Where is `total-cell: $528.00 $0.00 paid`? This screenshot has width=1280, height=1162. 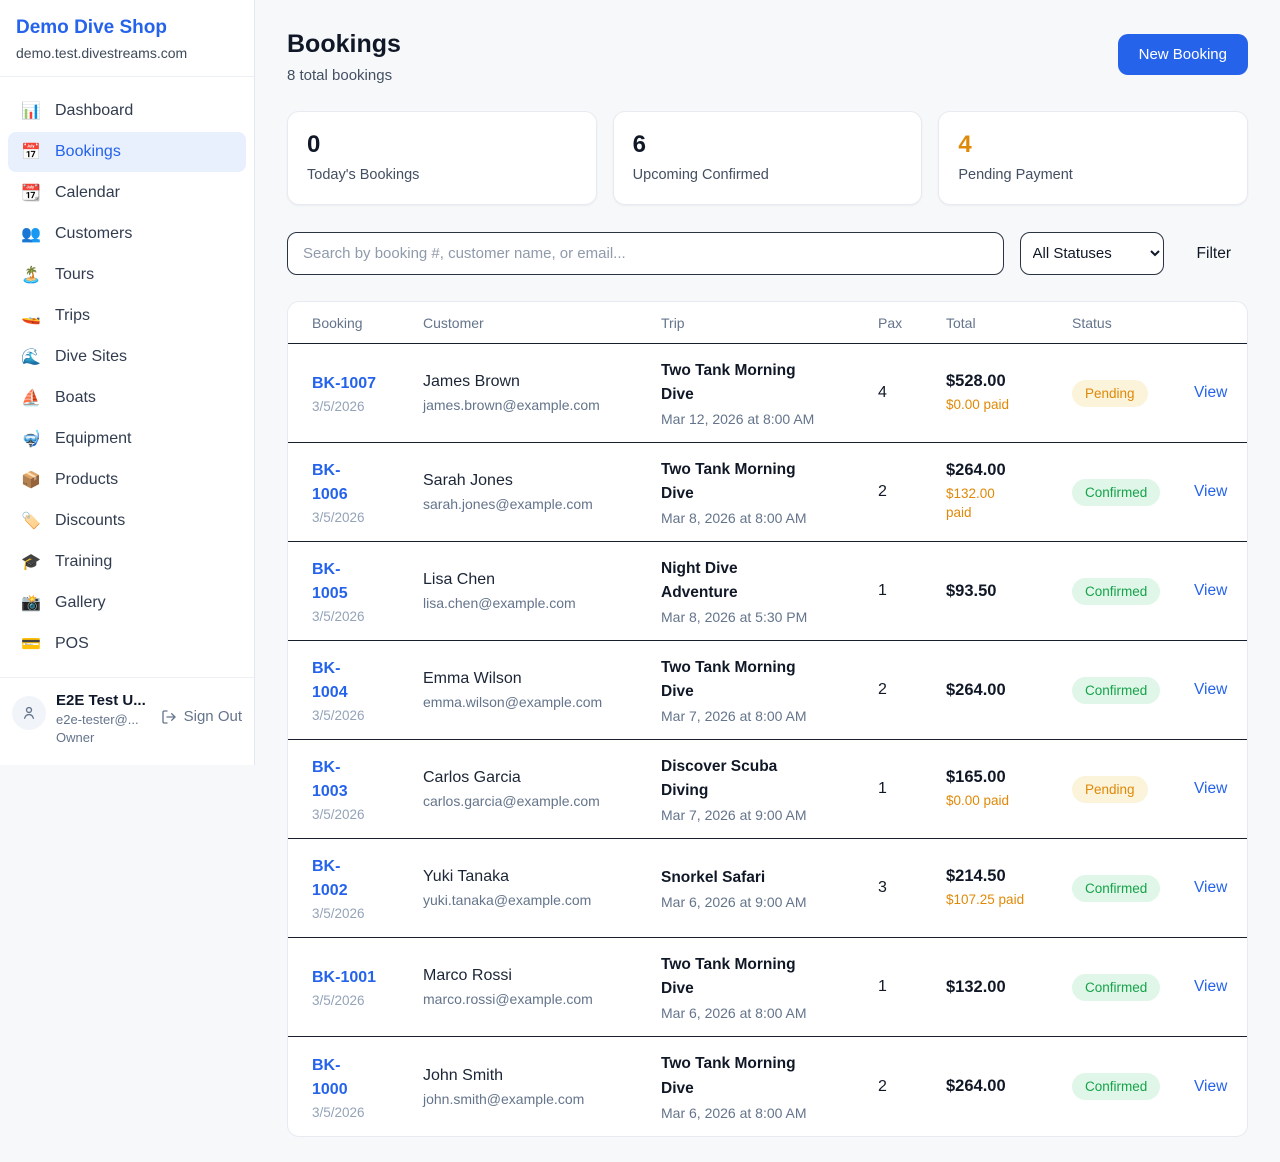 total-cell: $528.00 $0.00 paid is located at coordinates (1009, 393).